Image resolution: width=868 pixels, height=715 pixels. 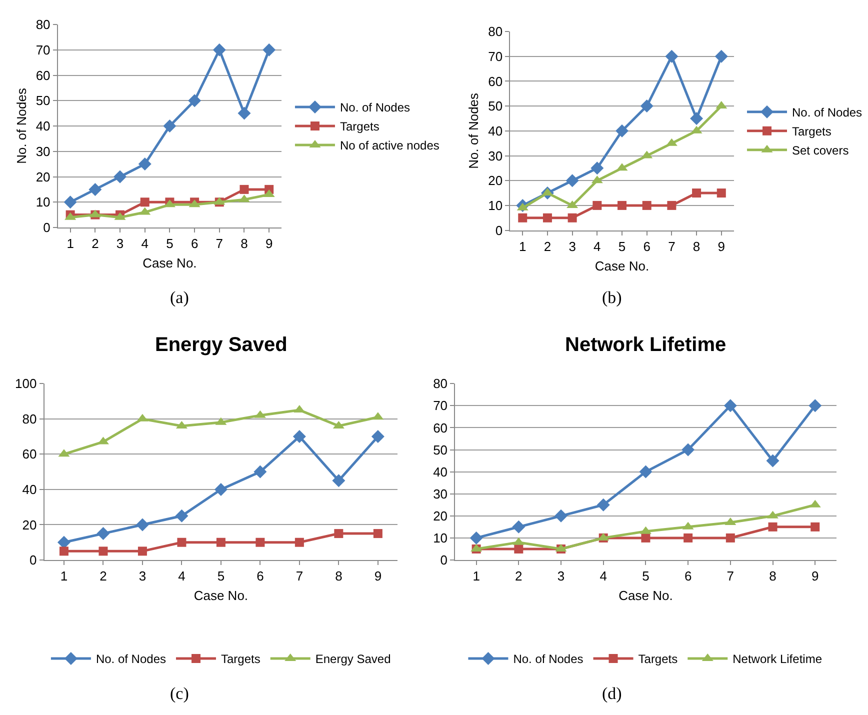 What do you see at coordinates (722, 246) in the screenshot?
I see `x-tick-label: 9` at bounding box center [722, 246].